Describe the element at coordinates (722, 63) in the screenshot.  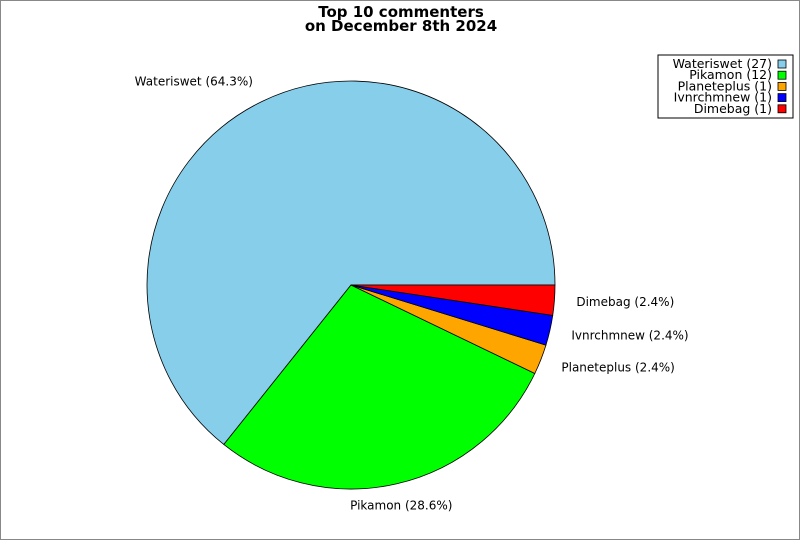
I see `legend-label-wateriswet: Wateriswet (27)` at that location.